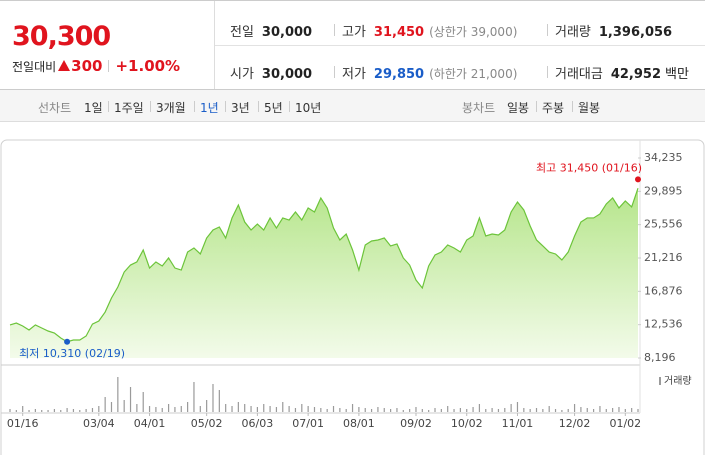 This screenshot has width=705, height=455. I want to click on x-tick-label: 07/01, so click(308, 423).